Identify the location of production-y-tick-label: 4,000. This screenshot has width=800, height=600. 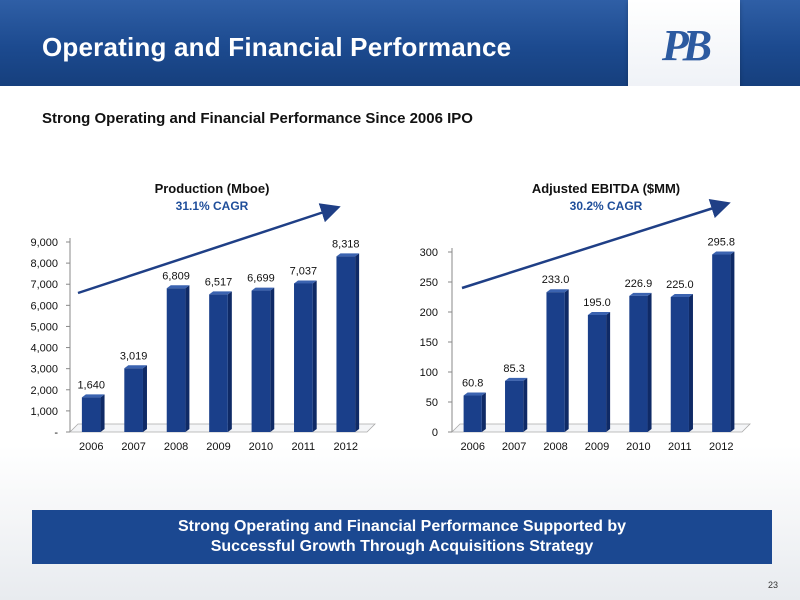
(44, 349).